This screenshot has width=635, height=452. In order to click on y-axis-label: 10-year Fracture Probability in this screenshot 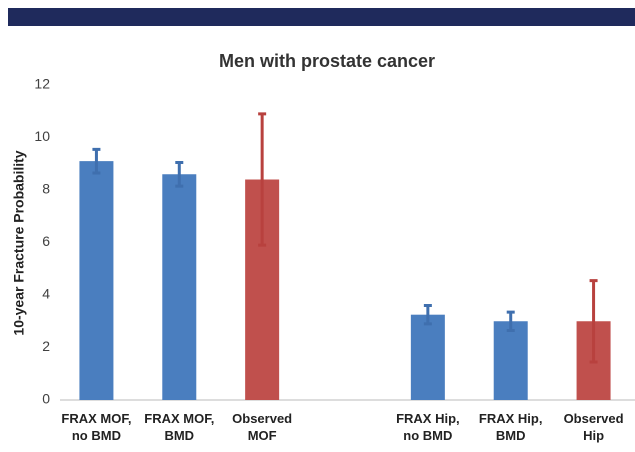, I will do `click(19, 242)`.